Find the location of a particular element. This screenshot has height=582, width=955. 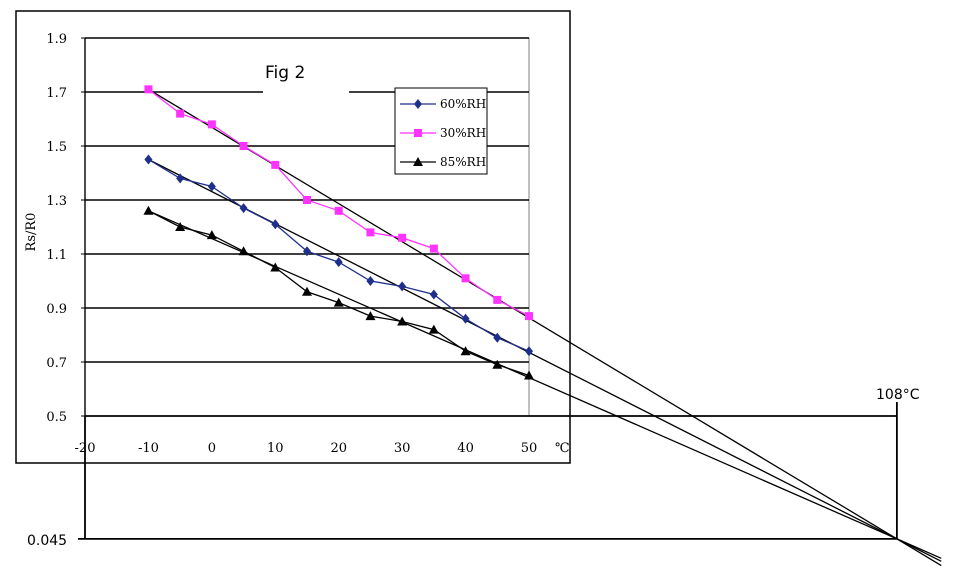

x-axis-unit: ℃ is located at coordinates (562, 448).